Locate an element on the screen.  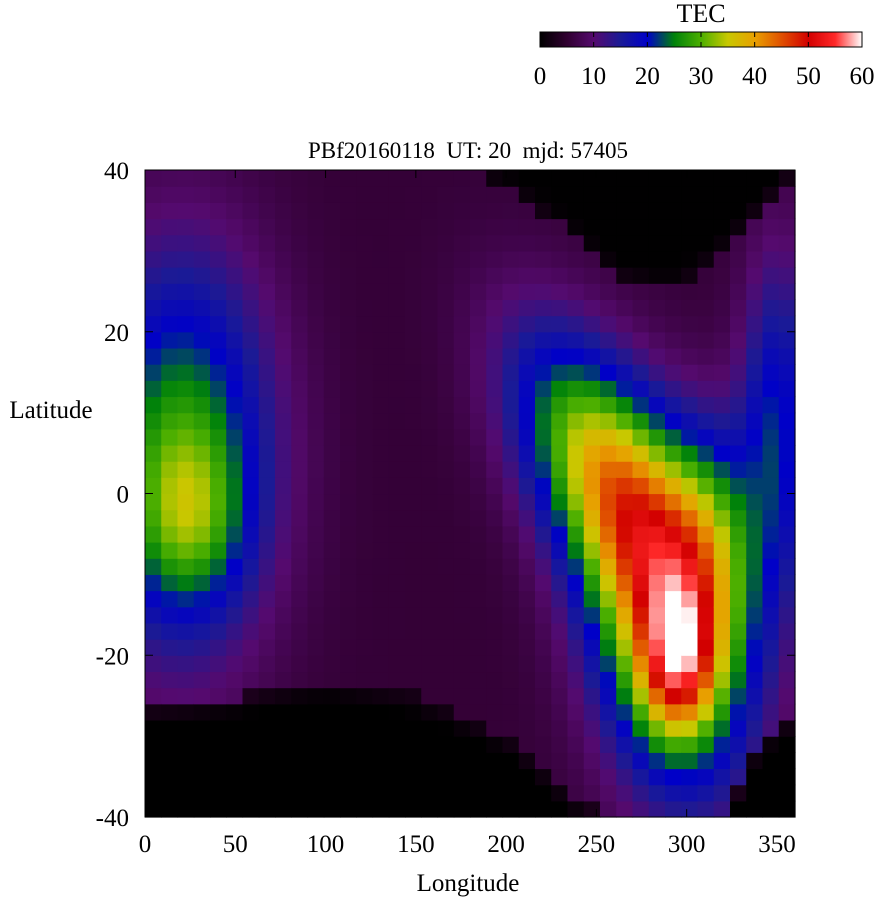
x-tick-label: 350 is located at coordinates (777, 844).